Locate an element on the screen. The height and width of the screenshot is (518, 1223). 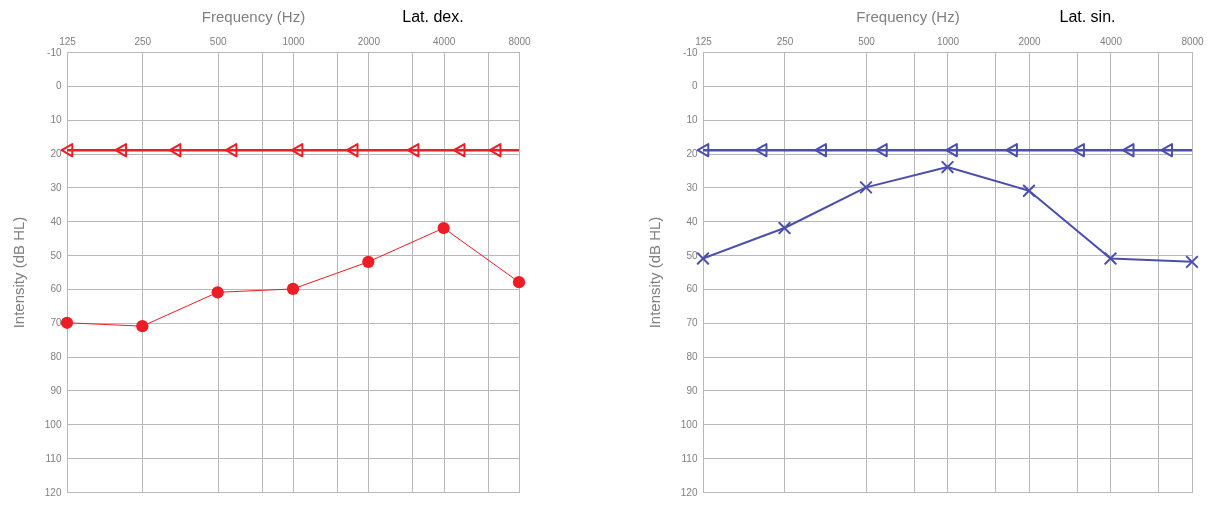
chart-title: Lat. sin. is located at coordinates (1087, 16).